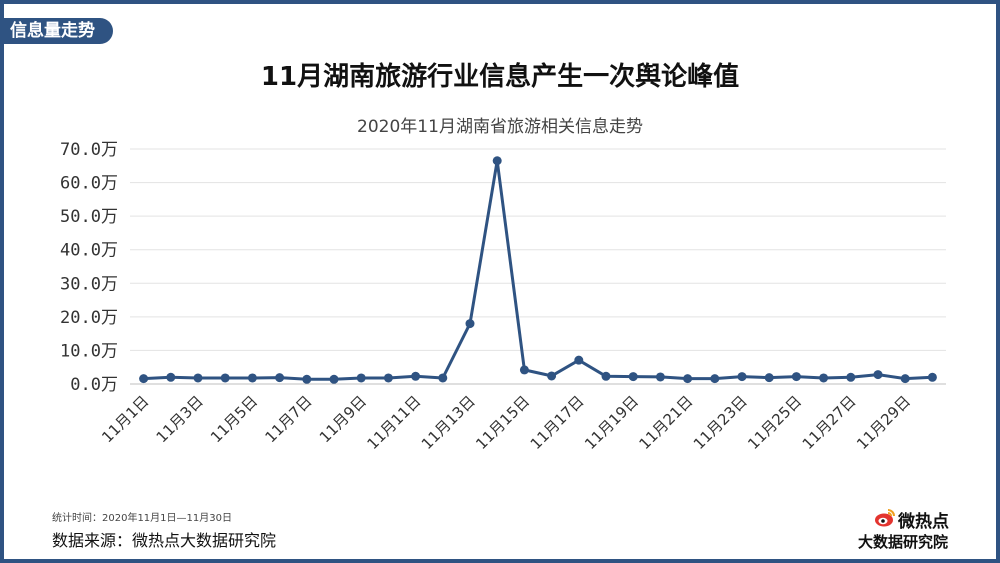  Describe the element at coordinates (393, 422) in the screenshot. I see `x-tick-label: 11月11日` at that location.